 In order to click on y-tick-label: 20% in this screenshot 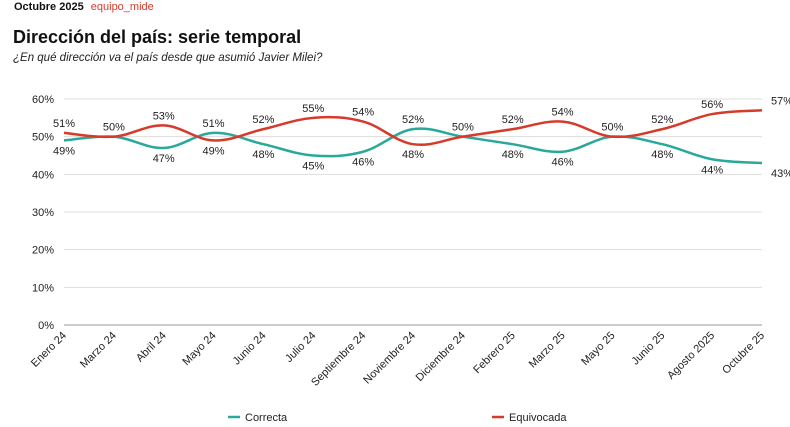, I will do `click(43, 251)`.